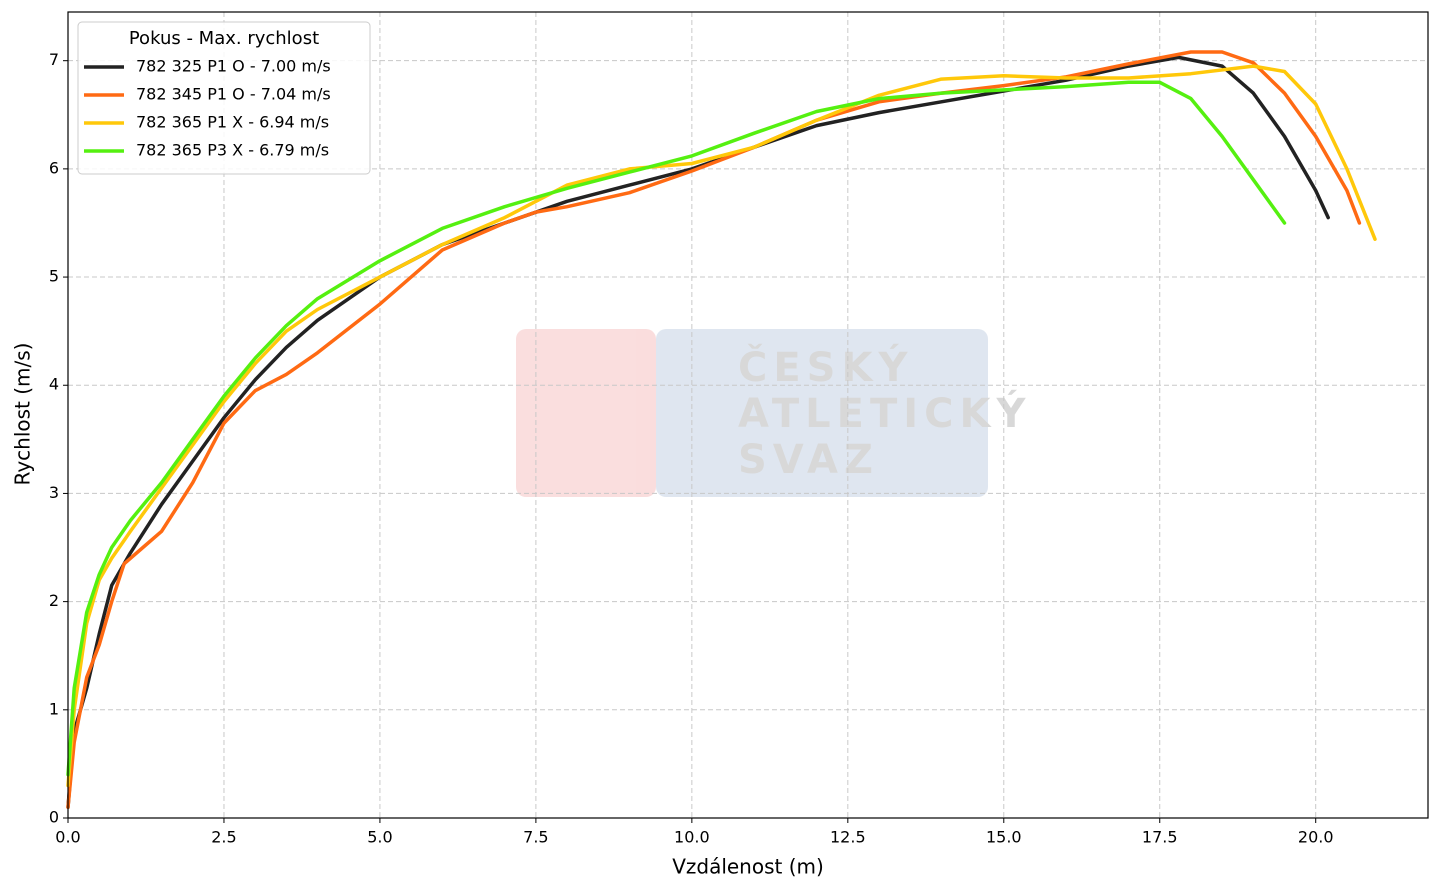 The width and height of the screenshot is (1429, 881). What do you see at coordinates (1004, 837) in the screenshot?
I see `x-tick-label: 15.0` at bounding box center [1004, 837].